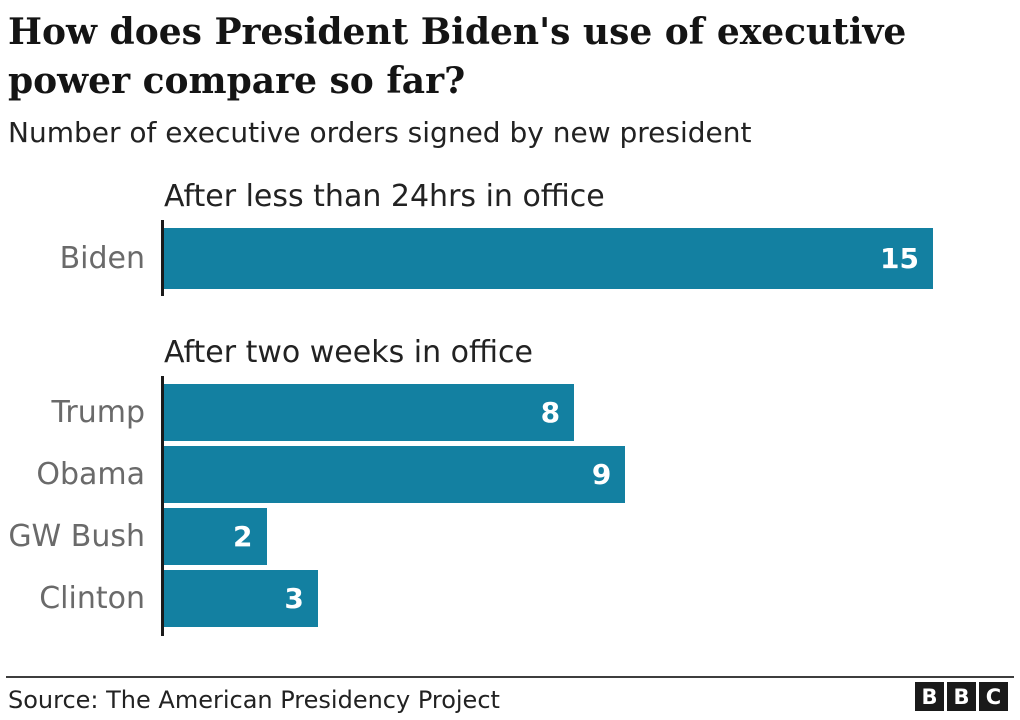 This screenshot has height=720, width=1020. I want to click on category-label: Obama, so click(90, 474).